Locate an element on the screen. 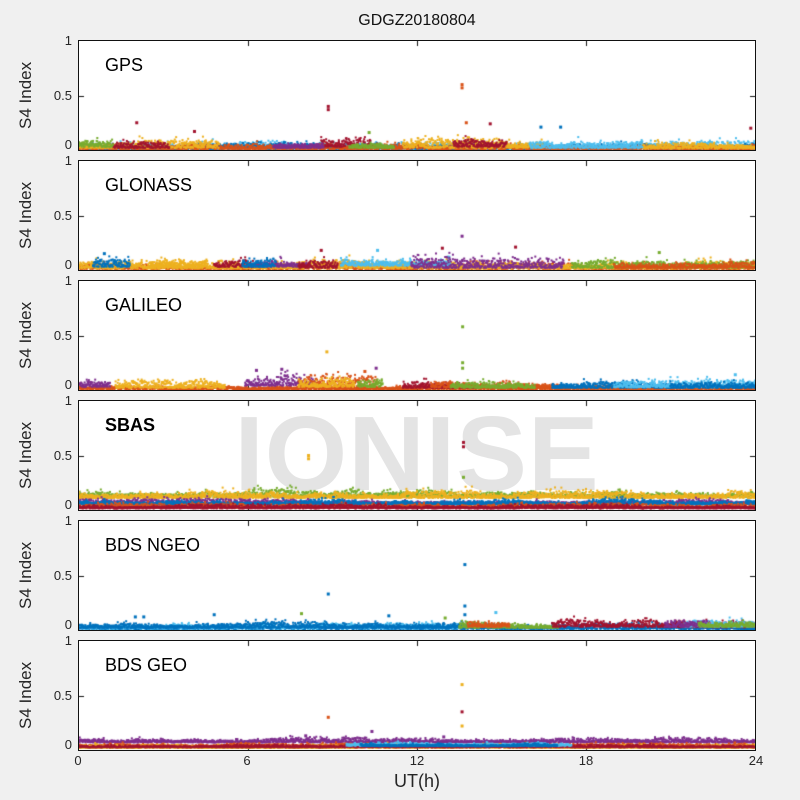  plot-area-sbas: IONISE SBAS is located at coordinates (417, 455).